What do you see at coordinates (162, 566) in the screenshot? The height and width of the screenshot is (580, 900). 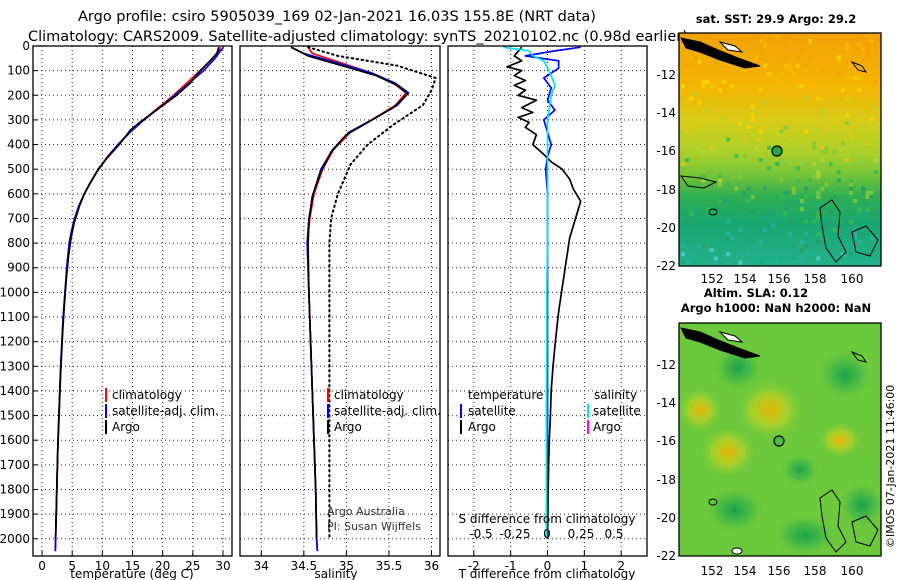 I see `x-tick-label: 20` at bounding box center [162, 566].